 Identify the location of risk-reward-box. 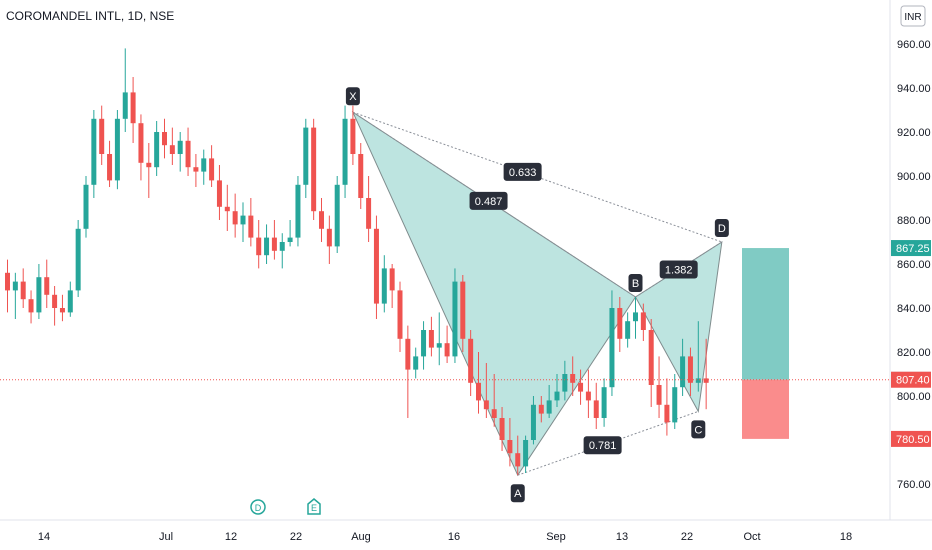
(765, 343).